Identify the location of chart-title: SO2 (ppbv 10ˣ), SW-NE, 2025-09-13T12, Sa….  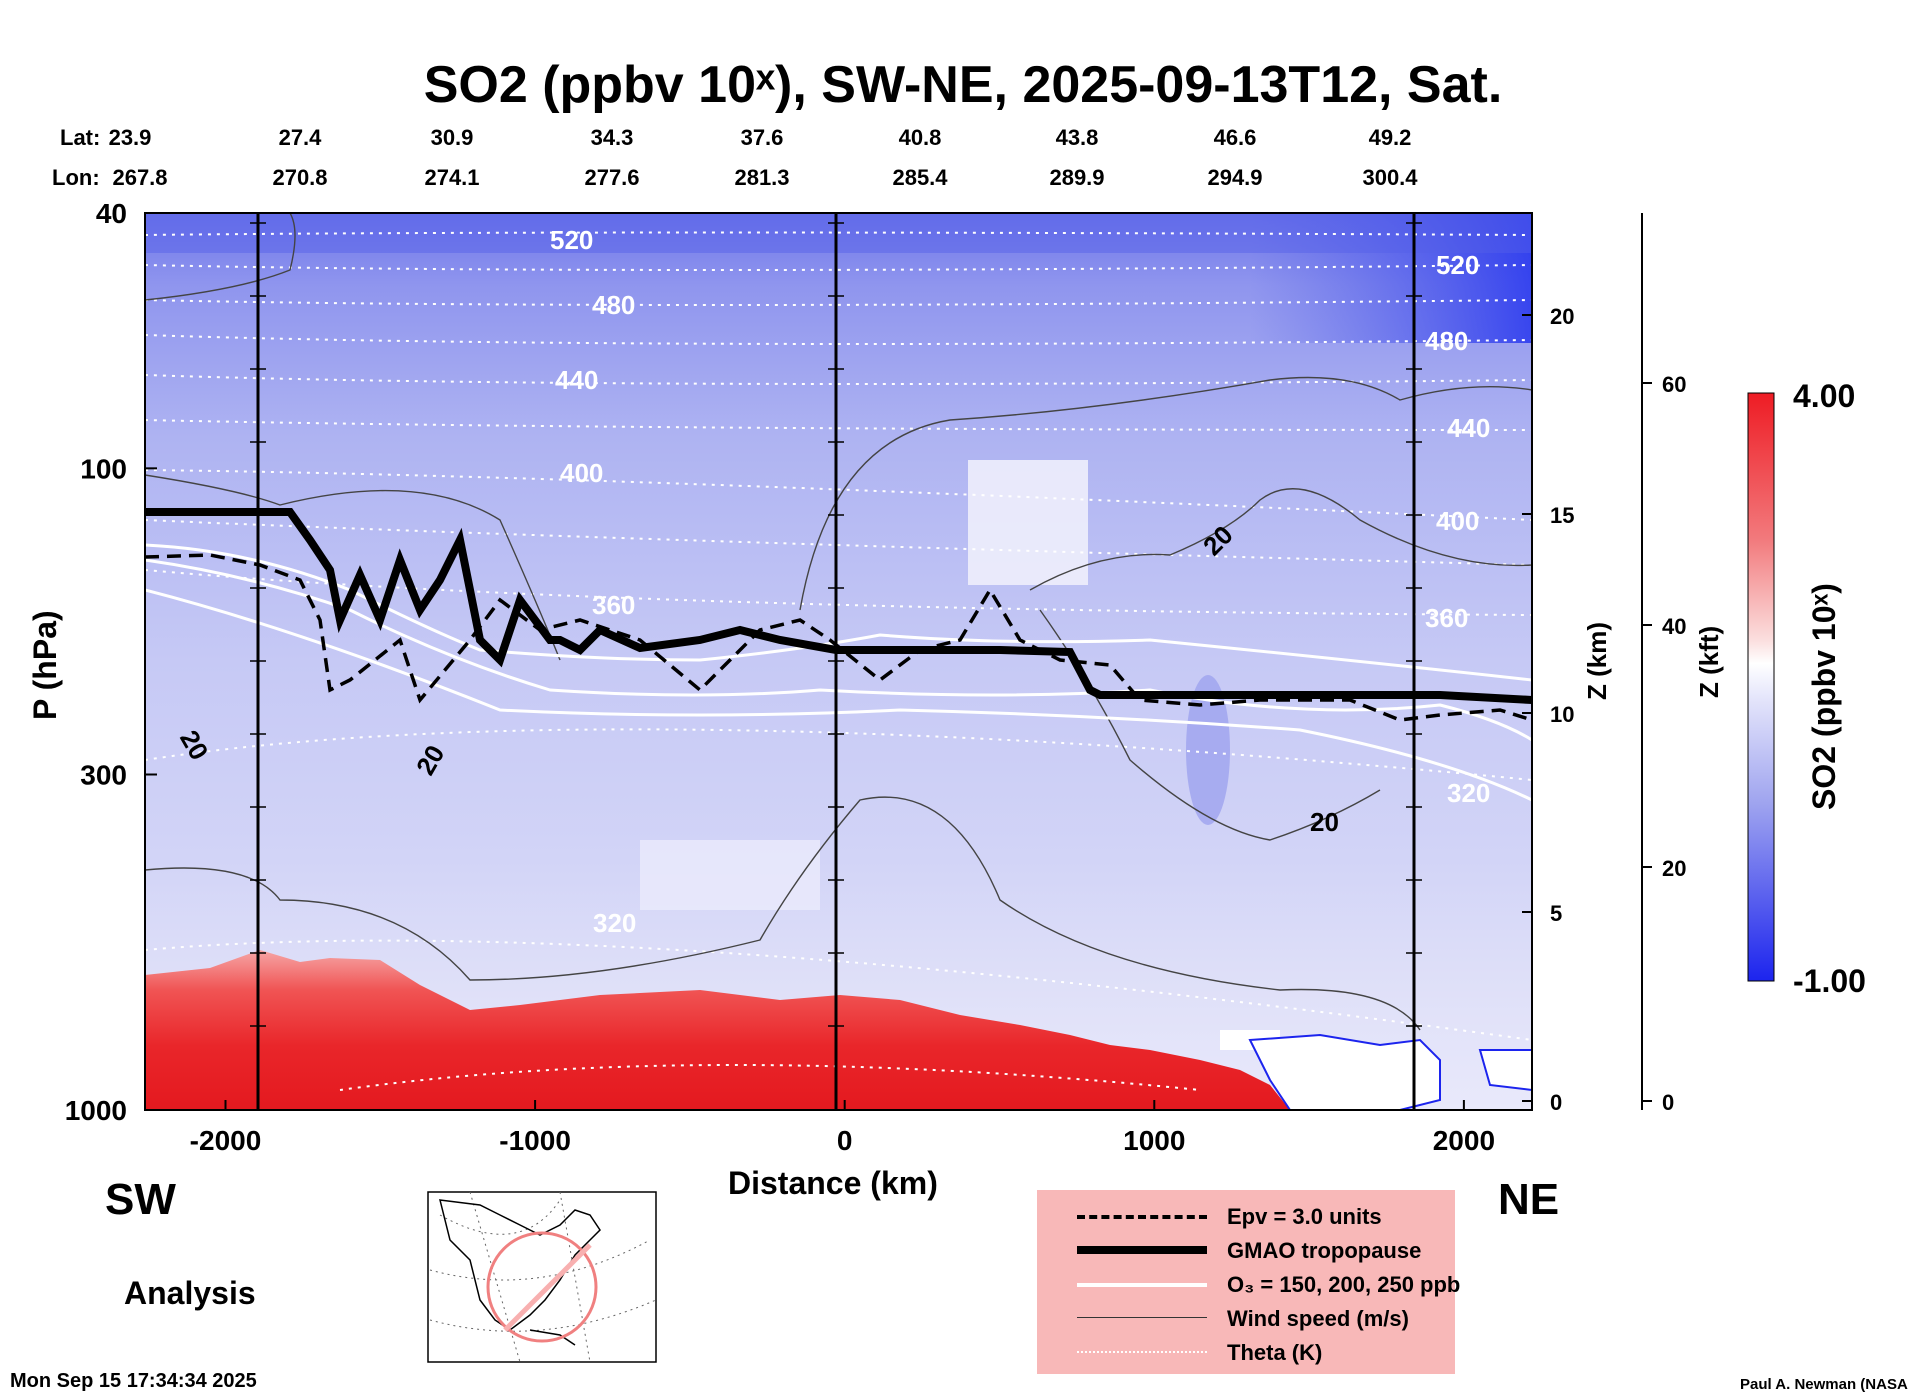
(963, 85).